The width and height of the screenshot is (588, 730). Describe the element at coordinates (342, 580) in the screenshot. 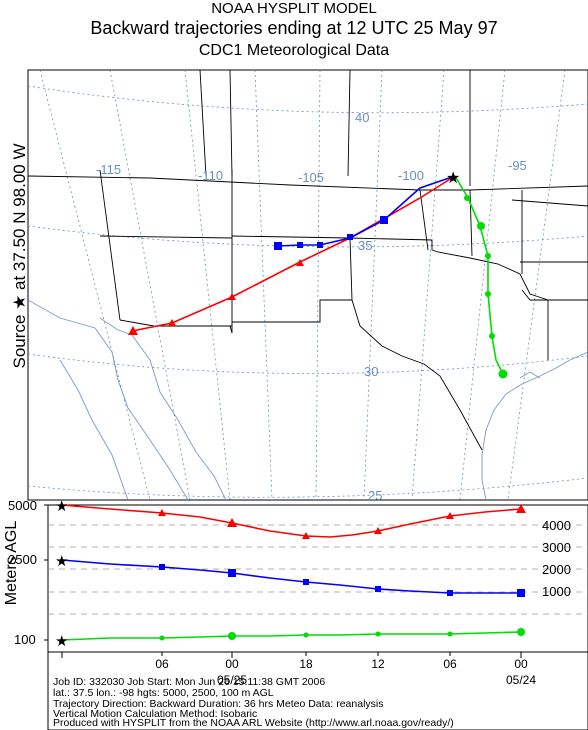

I see `profile-2500m-markers` at that location.